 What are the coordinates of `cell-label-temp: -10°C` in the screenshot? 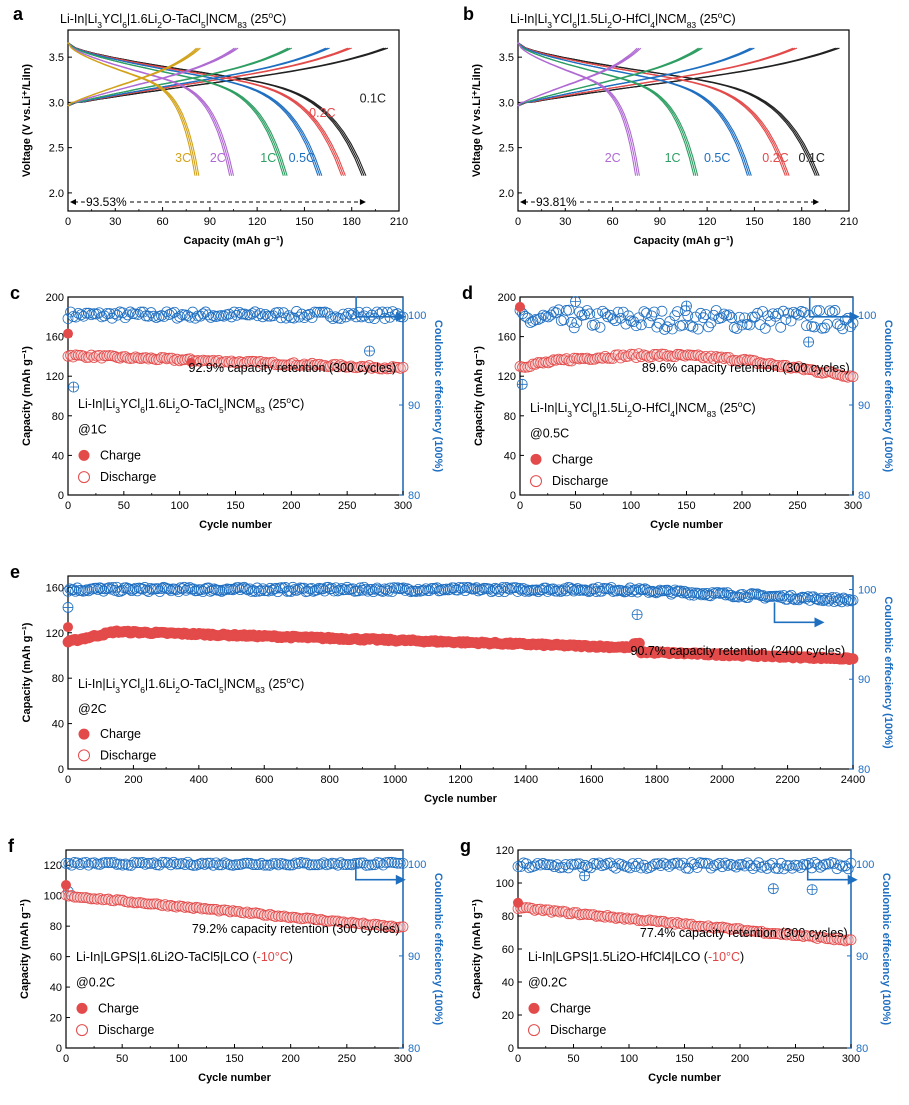 It's located at (724, 957).